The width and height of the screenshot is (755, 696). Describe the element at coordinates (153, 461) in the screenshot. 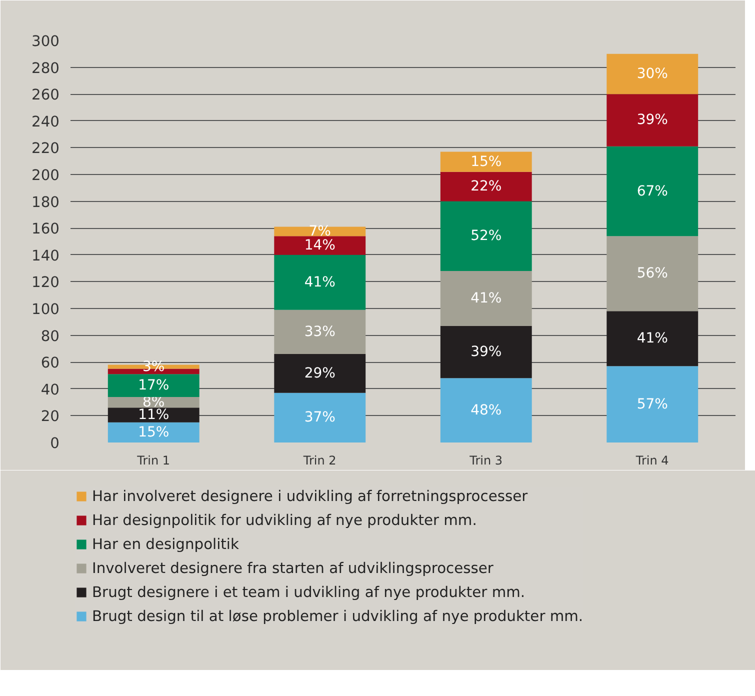

I see `x-tick-label: Trin 1` at that location.